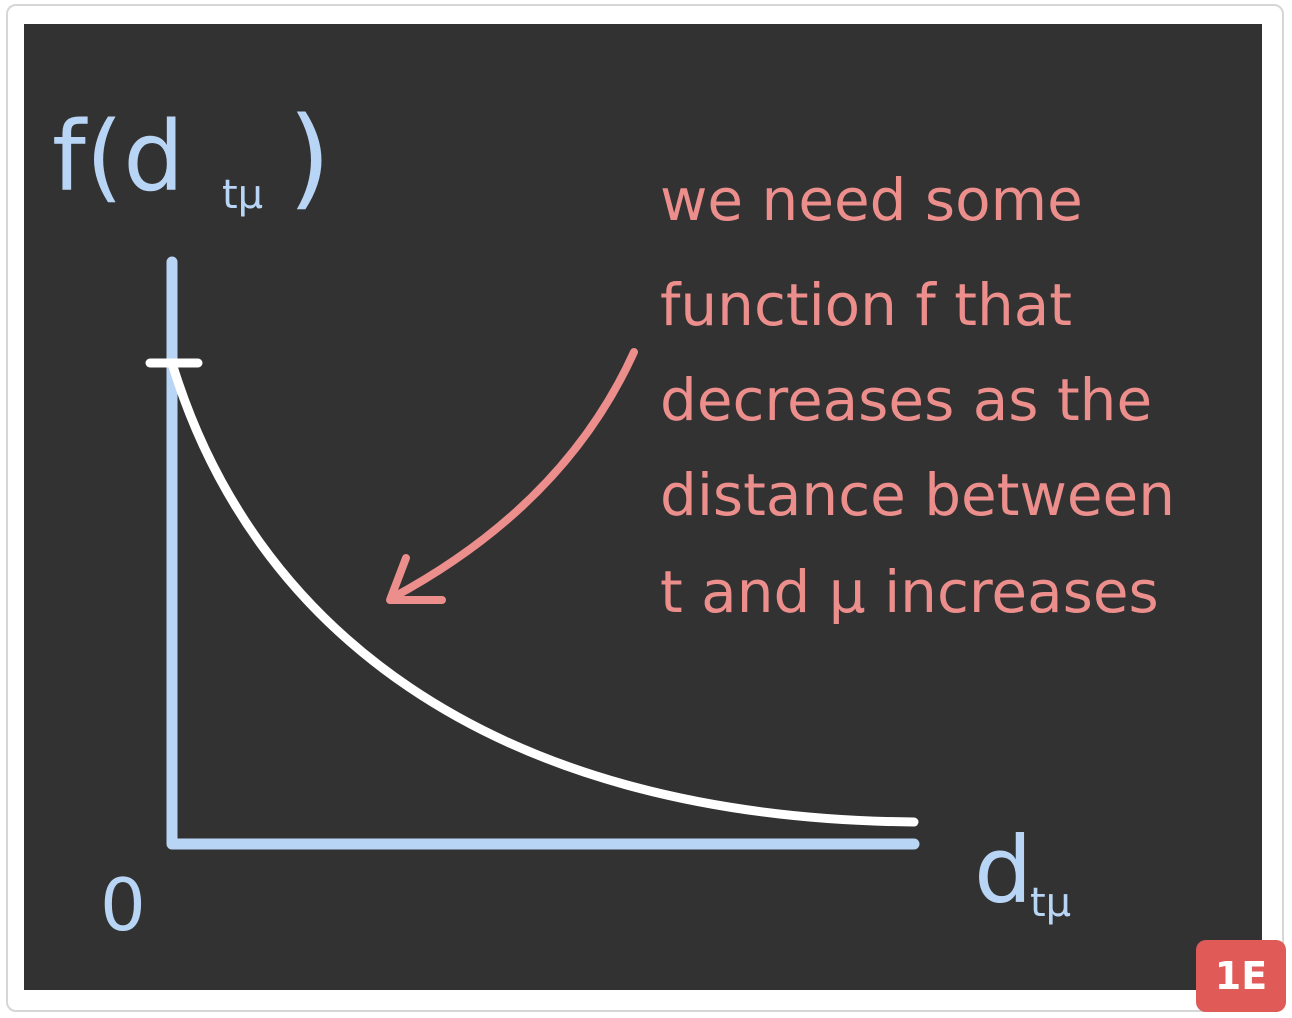 Image resolution: width=1292 pixels, height=1018 pixels. I want to click on slide-badge: 1E, so click(1241, 976).